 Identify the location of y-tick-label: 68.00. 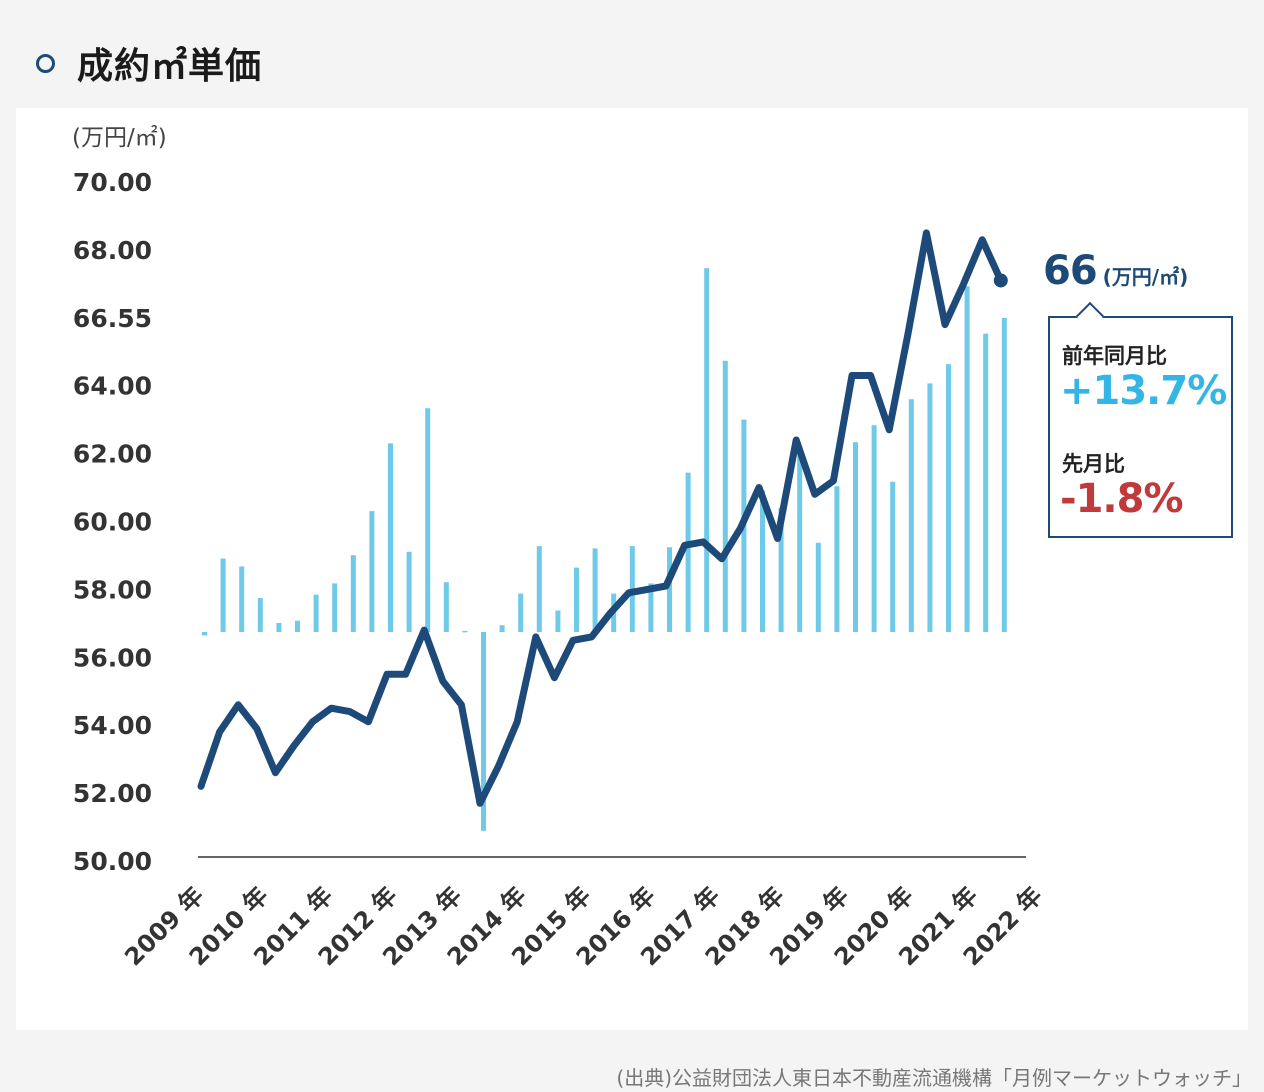
(112, 250).